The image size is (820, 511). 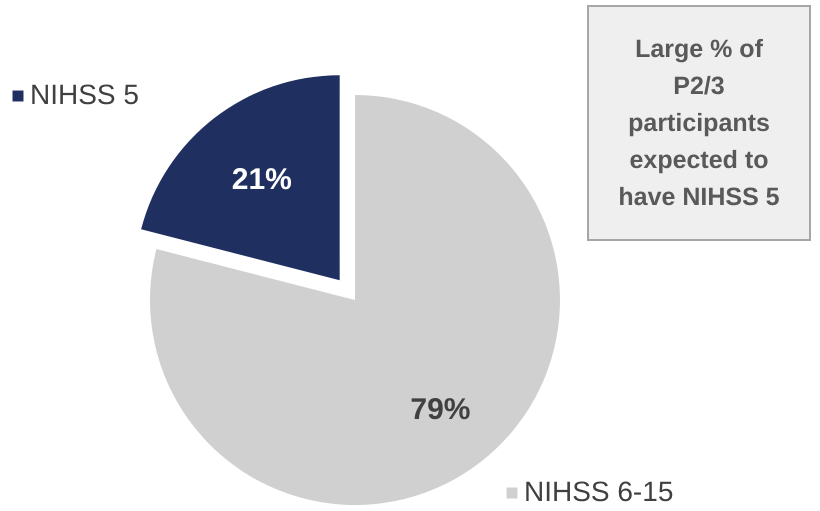 I want to click on legend-label: NIHSS 6-15, so click(x=599, y=491).